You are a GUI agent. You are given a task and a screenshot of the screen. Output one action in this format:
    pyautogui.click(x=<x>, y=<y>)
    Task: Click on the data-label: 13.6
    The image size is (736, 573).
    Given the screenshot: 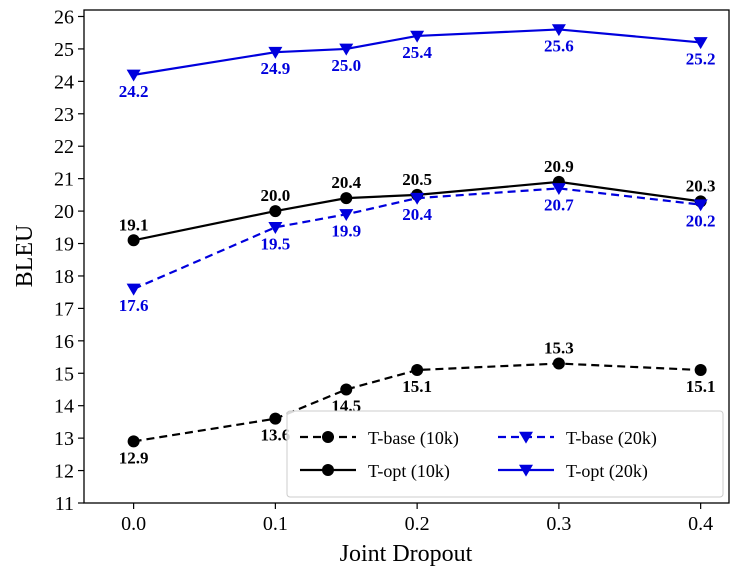 What is the action you would take?
    pyautogui.click(x=275, y=435)
    